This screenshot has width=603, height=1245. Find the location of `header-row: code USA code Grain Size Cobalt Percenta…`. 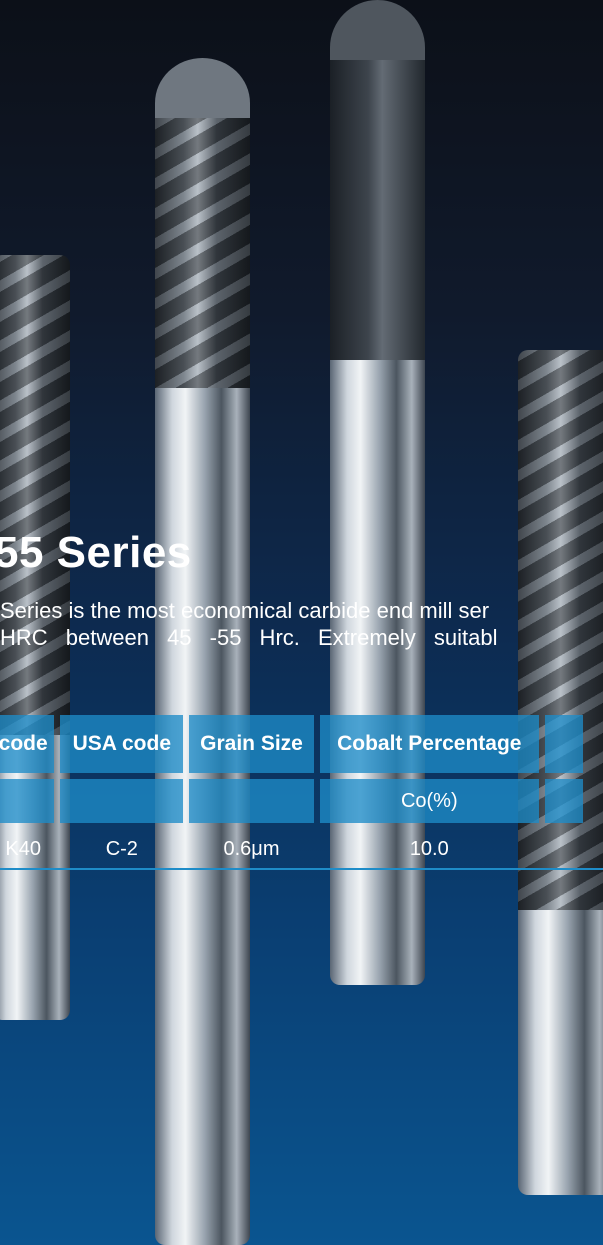

header-row: code USA code Grain Size Cobalt Percenta… is located at coordinates (291, 744).